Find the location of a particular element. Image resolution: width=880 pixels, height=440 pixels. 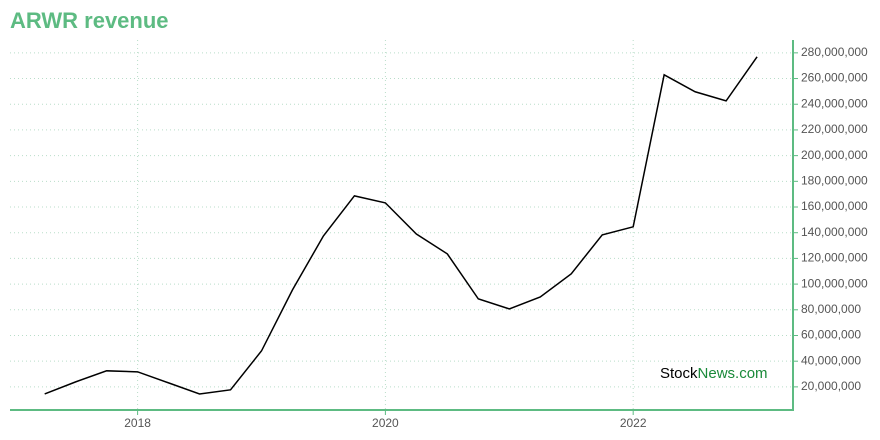

y-tick-label: 200,000,000 is located at coordinates (834, 155).